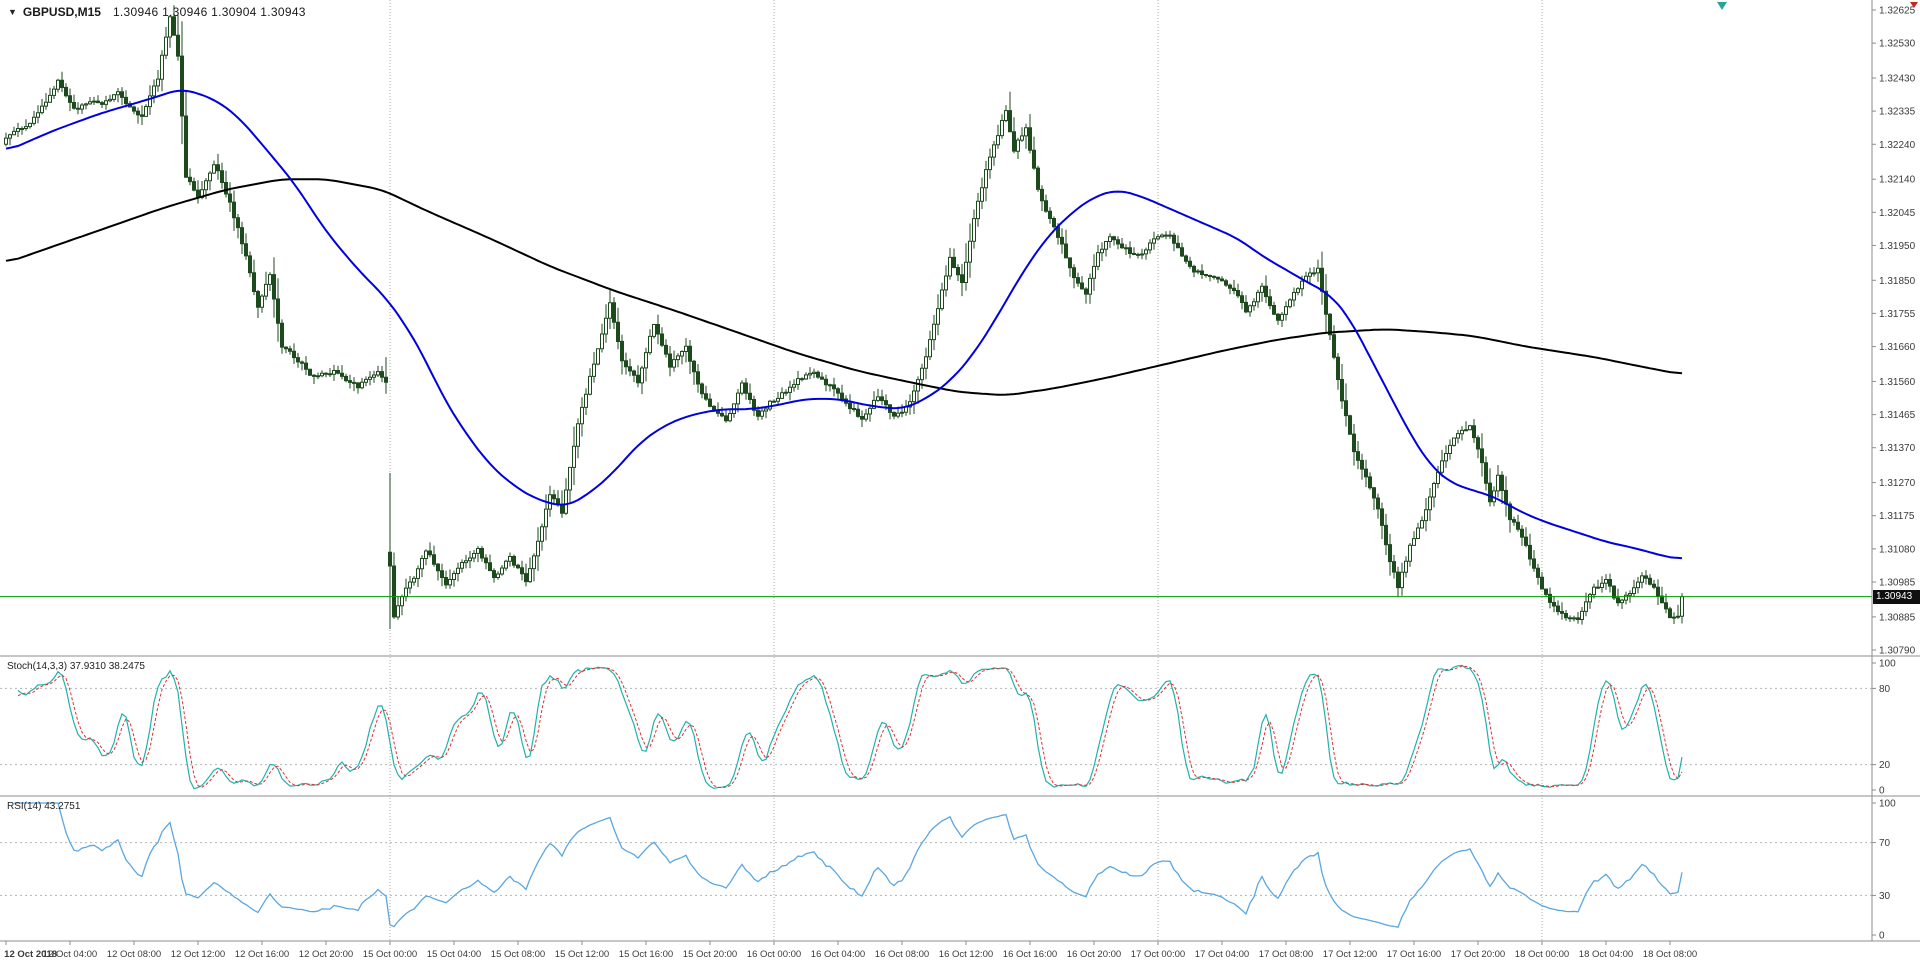 The image size is (1920, 967). I want to click on price-tick-label: 1.31270, so click(1897, 483).